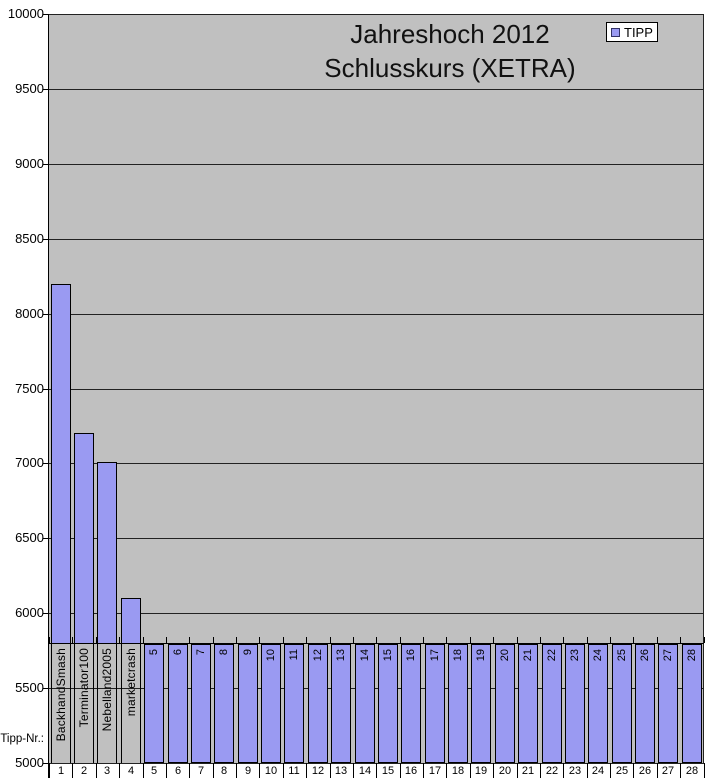 The height and width of the screenshot is (779, 708). Describe the element at coordinates (271, 771) in the screenshot. I see `x-axis-number: 10` at that location.